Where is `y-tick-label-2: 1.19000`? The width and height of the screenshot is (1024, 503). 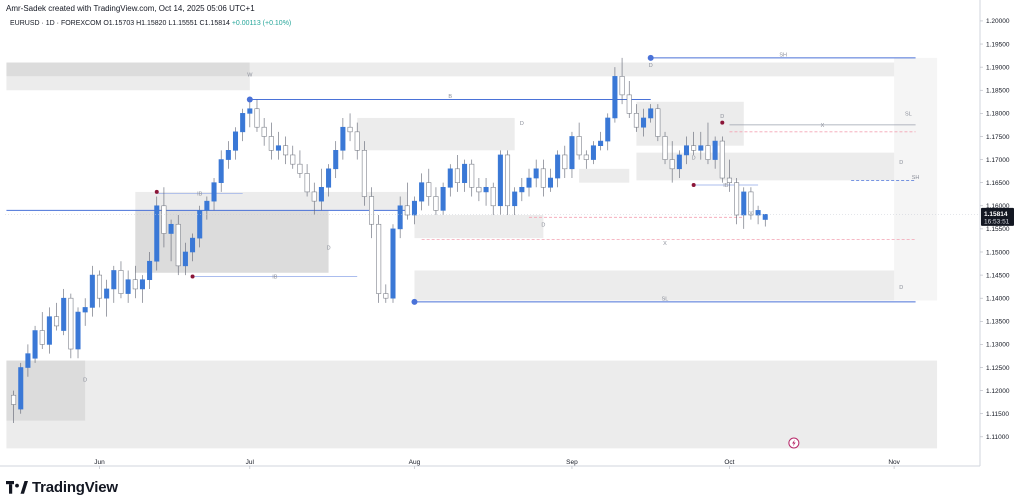 y-tick-label-2: 1.19000 is located at coordinates (998, 67).